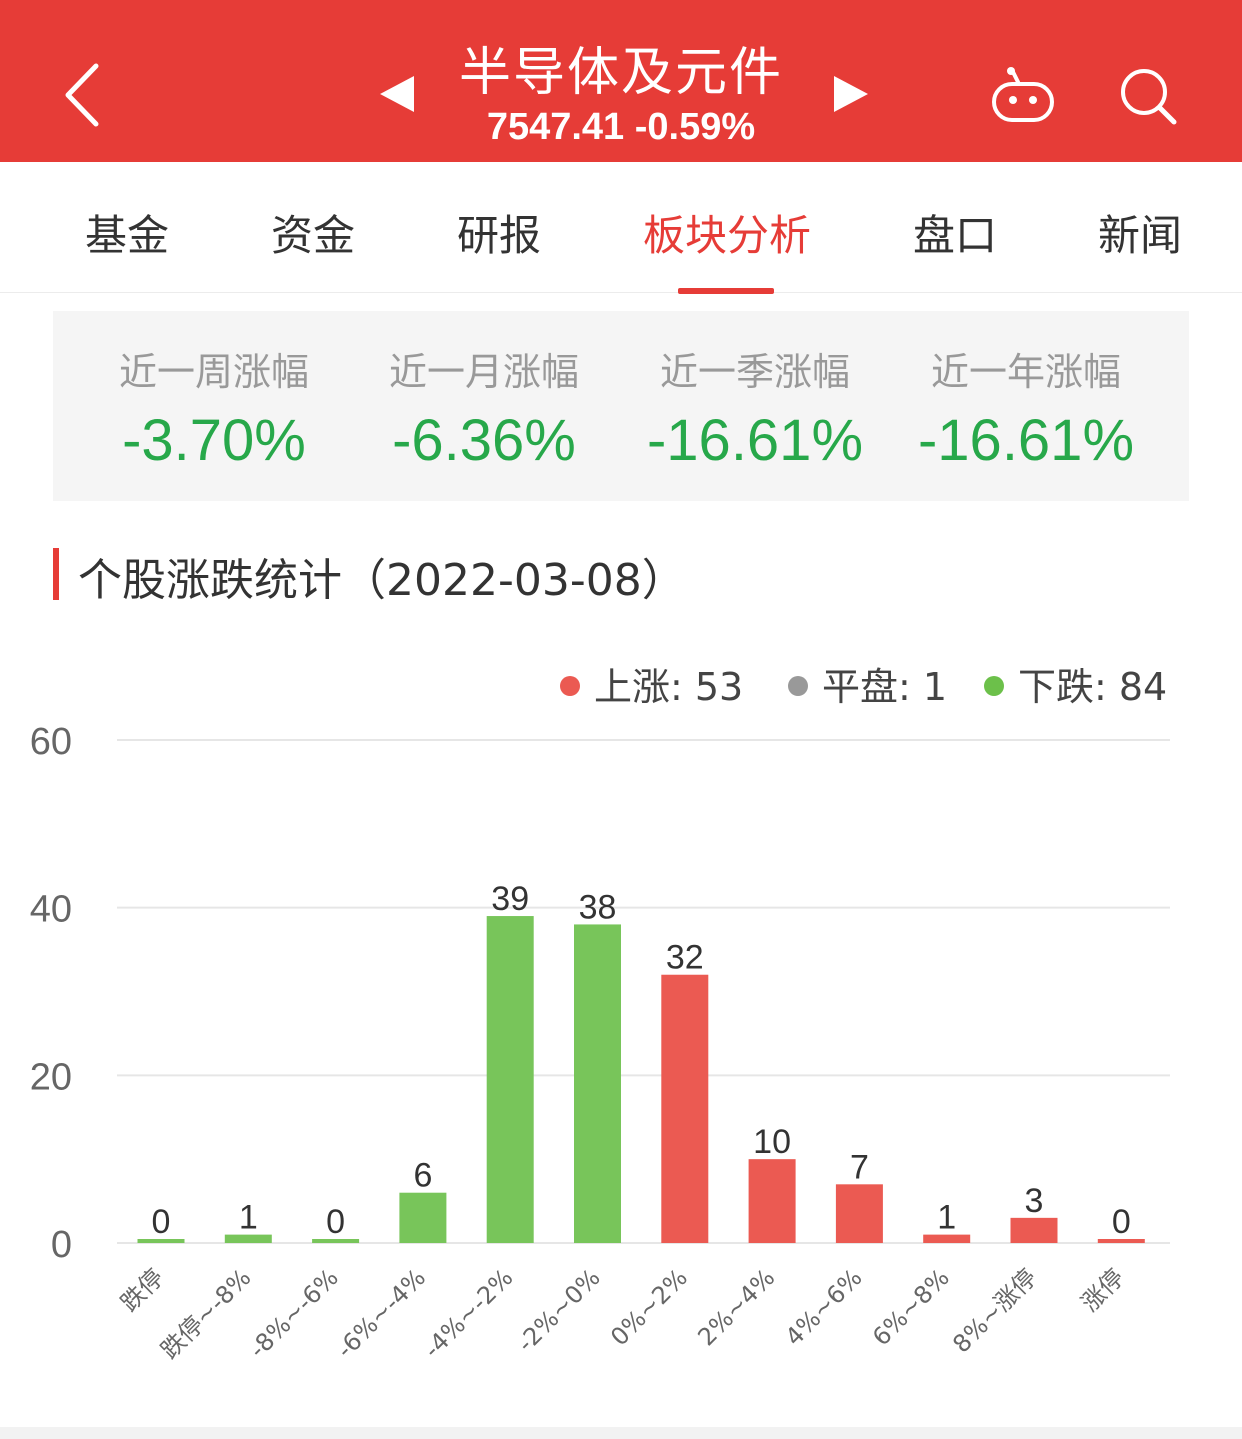  What do you see at coordinates (754, 372) in the screenshot?
I see `perf-label: 近一季涨幅` at bounding box center [754, 372].